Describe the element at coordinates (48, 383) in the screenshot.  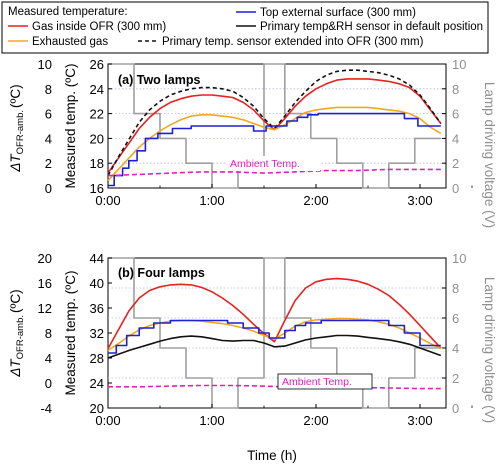
I see `panel-b-delta-tick-label: 0` at that location.